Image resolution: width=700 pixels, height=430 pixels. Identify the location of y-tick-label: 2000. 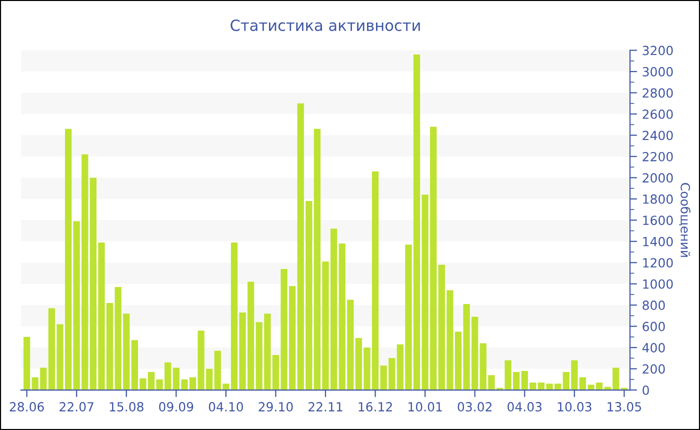
(657, 178).